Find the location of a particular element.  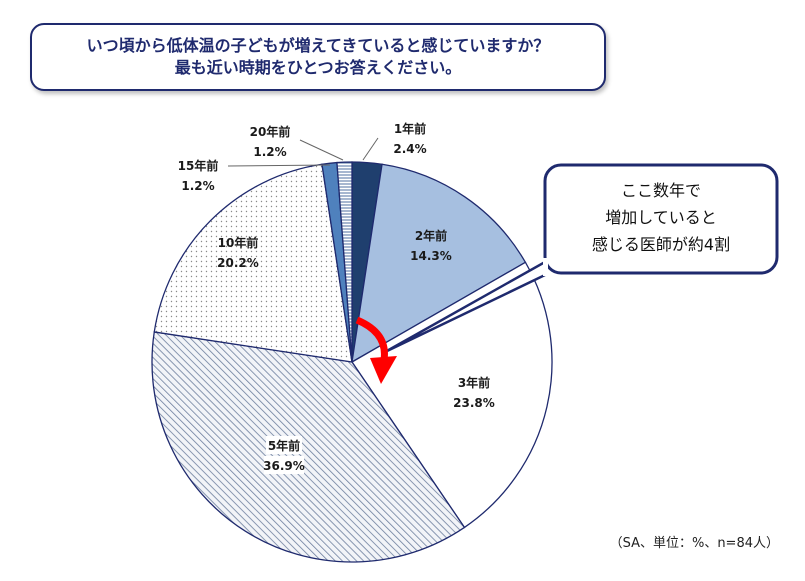

callout-box is located at coordinates (661, 219).